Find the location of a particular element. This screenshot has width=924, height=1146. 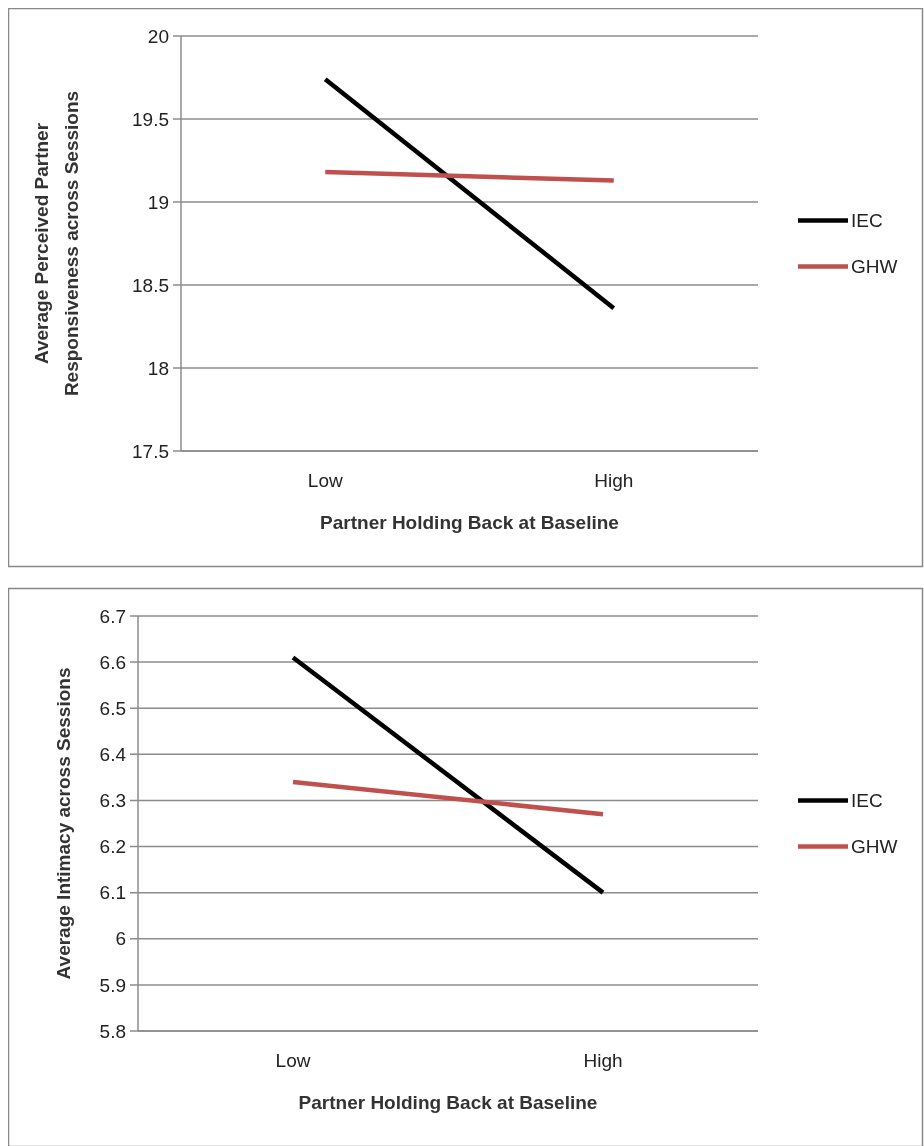

y-tick-label: 19 is located at coordinates (158, 202).